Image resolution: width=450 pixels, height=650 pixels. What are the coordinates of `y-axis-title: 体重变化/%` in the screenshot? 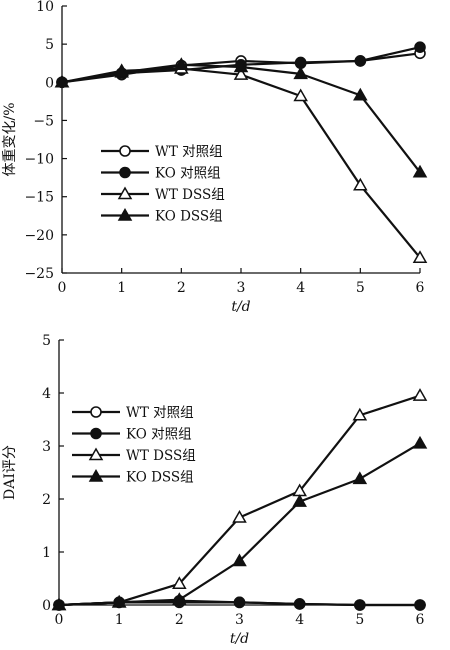 It's located at (10, 139).